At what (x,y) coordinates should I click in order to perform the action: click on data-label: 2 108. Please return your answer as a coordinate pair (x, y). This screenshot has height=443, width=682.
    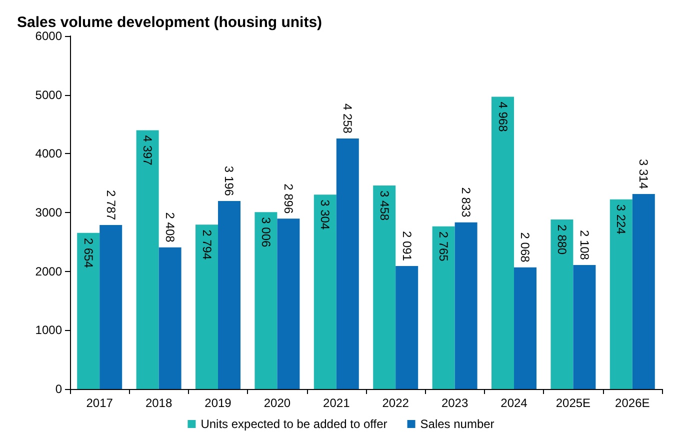
    Looking at the image, I should click on (584, 245).